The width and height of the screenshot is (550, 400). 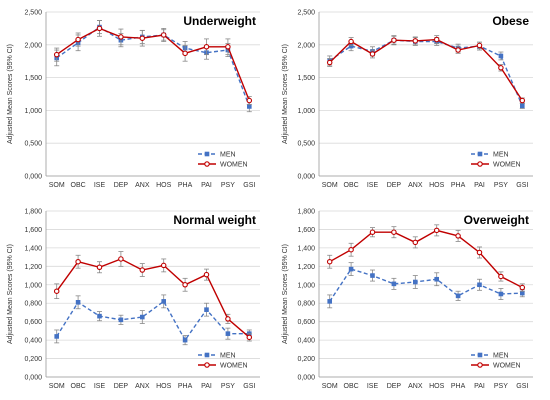 What do you see at coordinates (306, 304) in the screenshot?
I see `y-tick-label: 0,800` at bounding box center [306, 304].